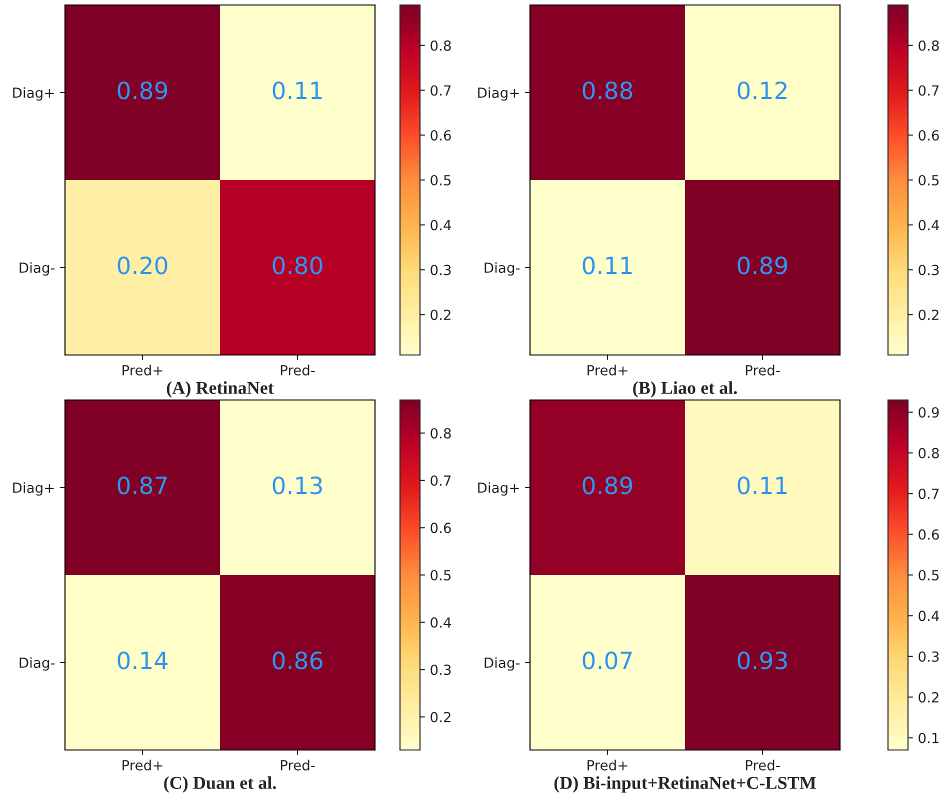 This screenshot has height=793, width=951. Describe the element at coordinates (928, 412) in the screenshot. I see `color-bar-label: 0.9` at that location.